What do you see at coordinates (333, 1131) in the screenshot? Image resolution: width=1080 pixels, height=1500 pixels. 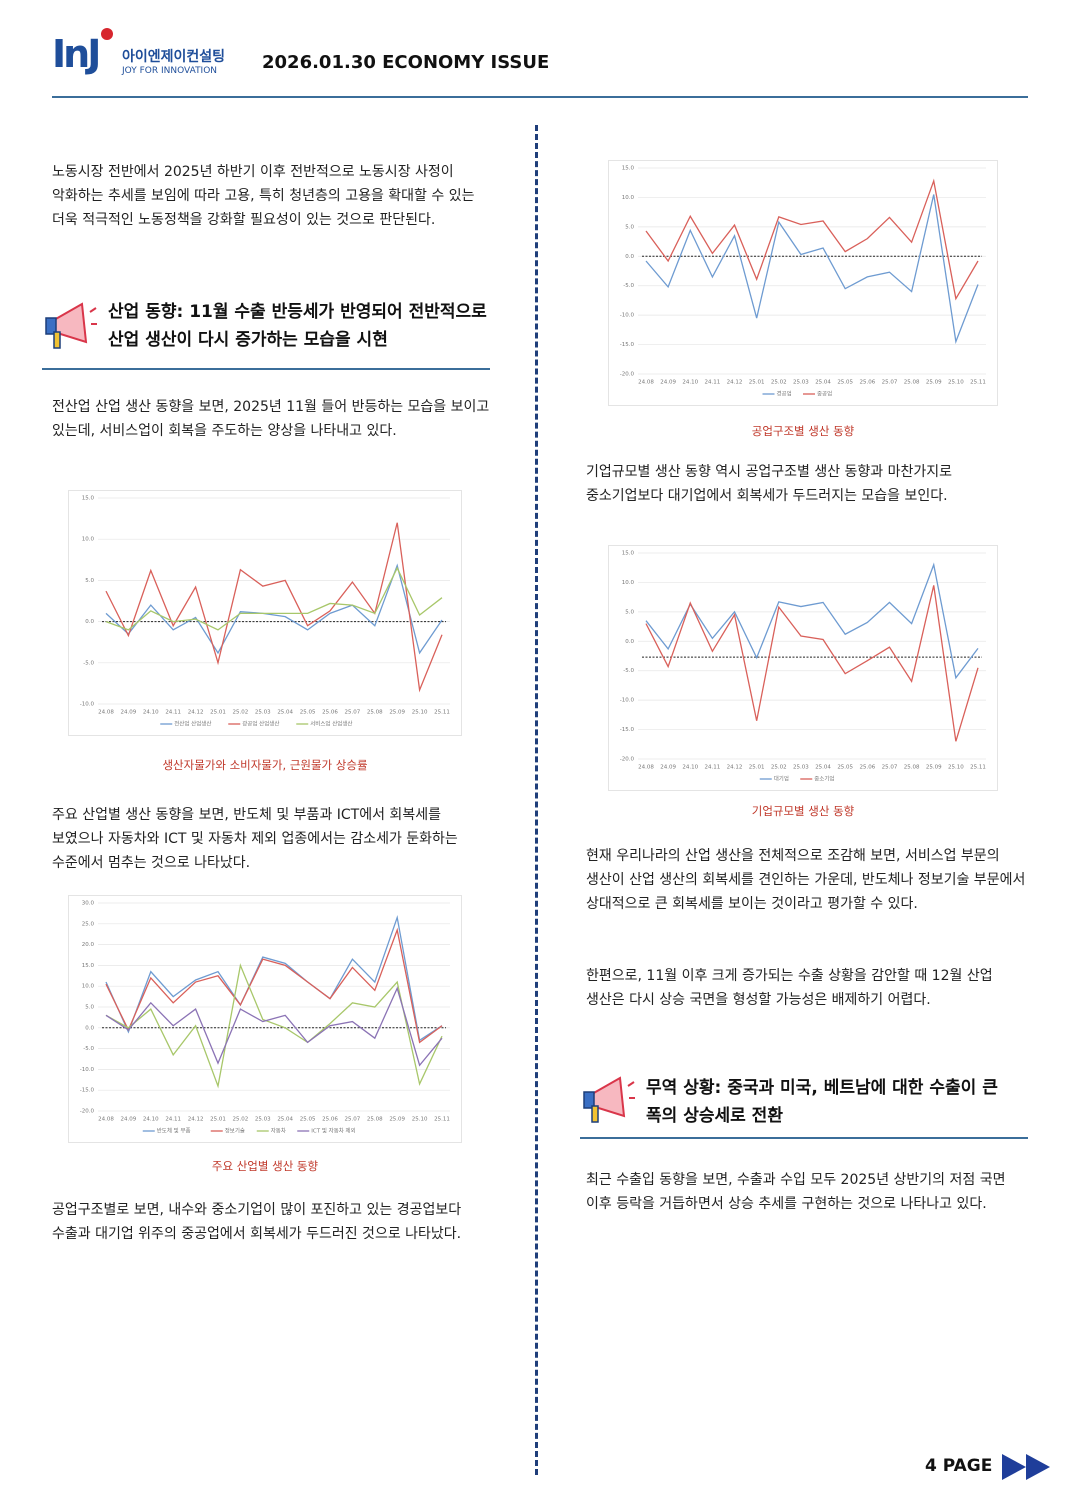 I see `legend-label: ICT 및 자동차 제외` at bounding box center [333, 1131].